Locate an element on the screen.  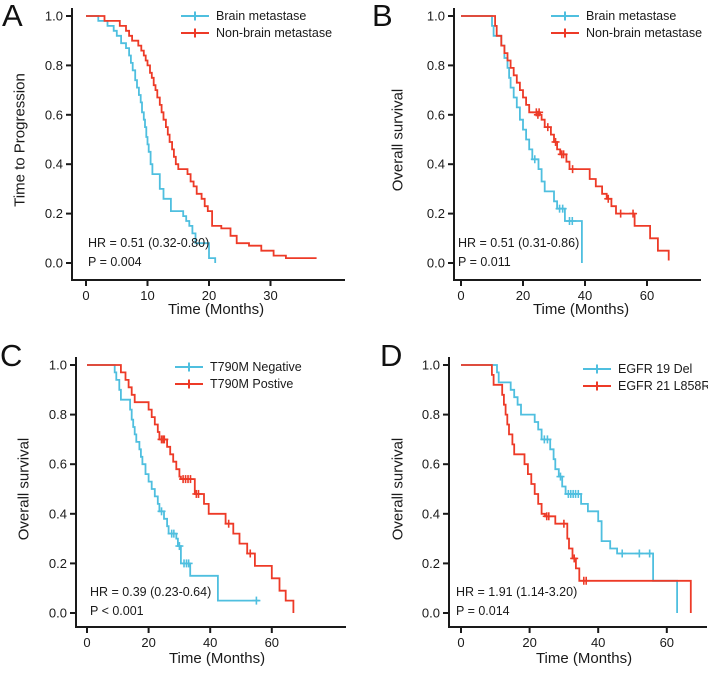
panel-label: A is located at coordinates (12, 16).